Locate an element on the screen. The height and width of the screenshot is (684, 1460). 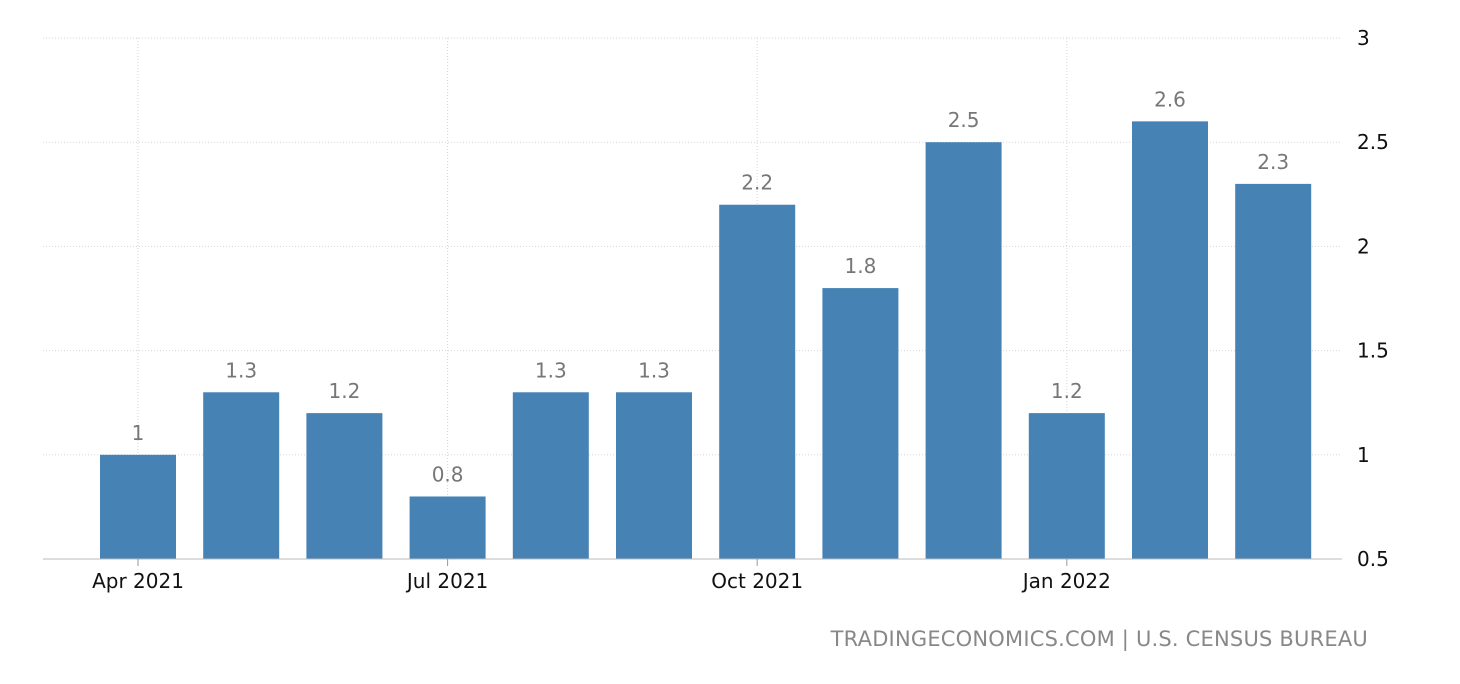
x-tick-label: Jan 2022 is located at coordinates (1066, 581).